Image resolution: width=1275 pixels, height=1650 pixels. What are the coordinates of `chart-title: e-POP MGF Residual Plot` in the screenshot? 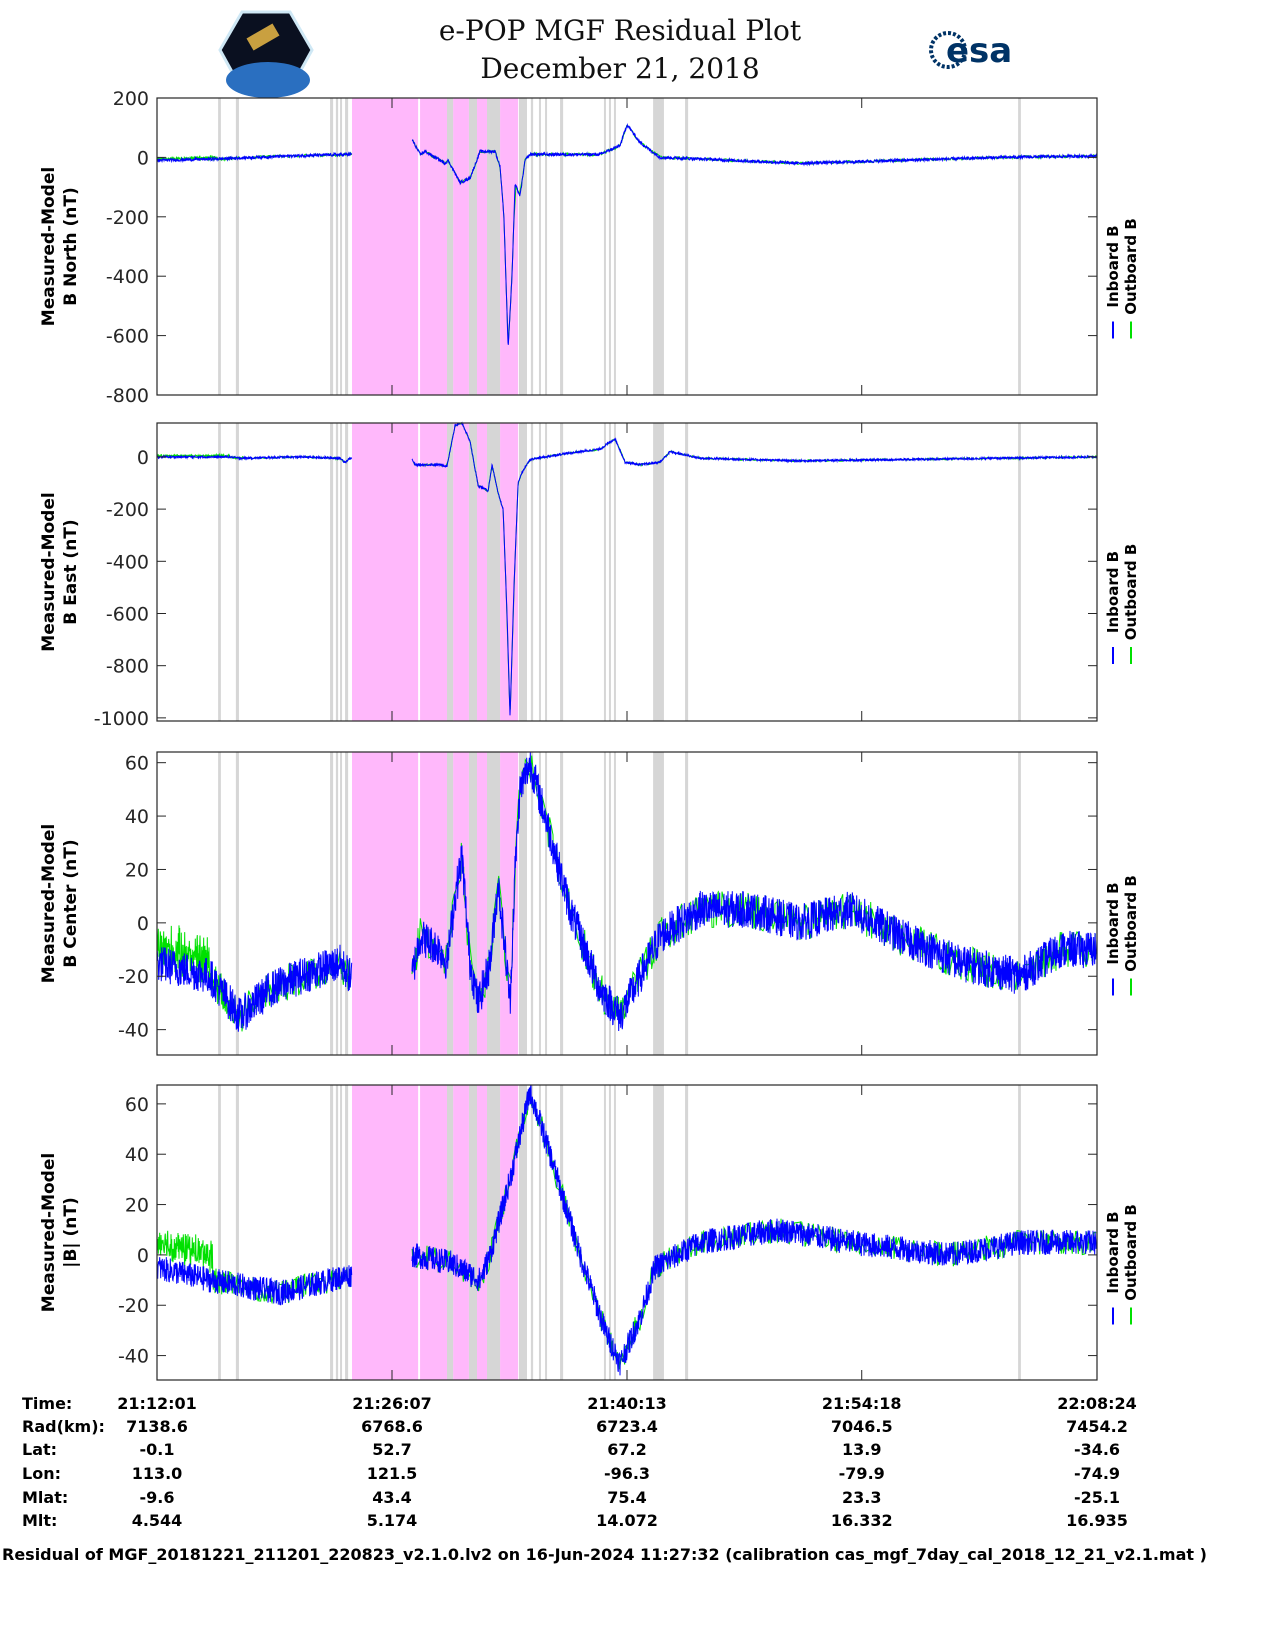 It's located at (620, 30).